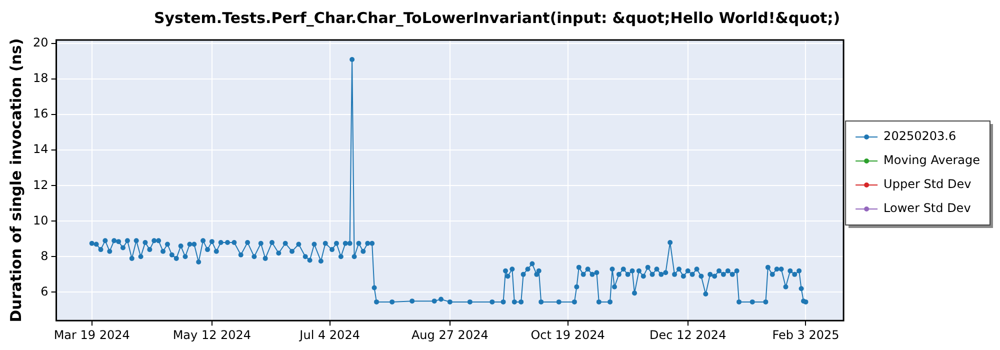  Describe the element at coordinates (44, 291) in the screenshot. I see `y-tick-label: 6` at that location.